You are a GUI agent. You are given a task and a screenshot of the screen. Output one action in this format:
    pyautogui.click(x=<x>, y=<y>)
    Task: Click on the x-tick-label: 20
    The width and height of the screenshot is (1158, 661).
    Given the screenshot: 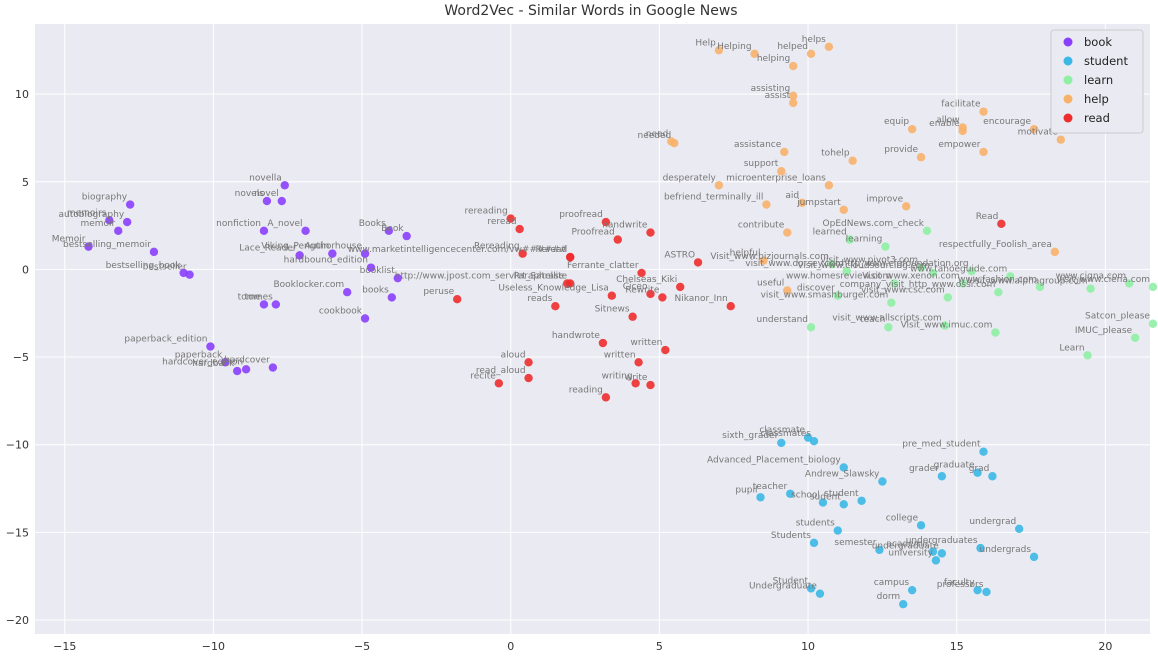 What is the action you would take?
    pyautogui.click(x=1105, y=646)
    